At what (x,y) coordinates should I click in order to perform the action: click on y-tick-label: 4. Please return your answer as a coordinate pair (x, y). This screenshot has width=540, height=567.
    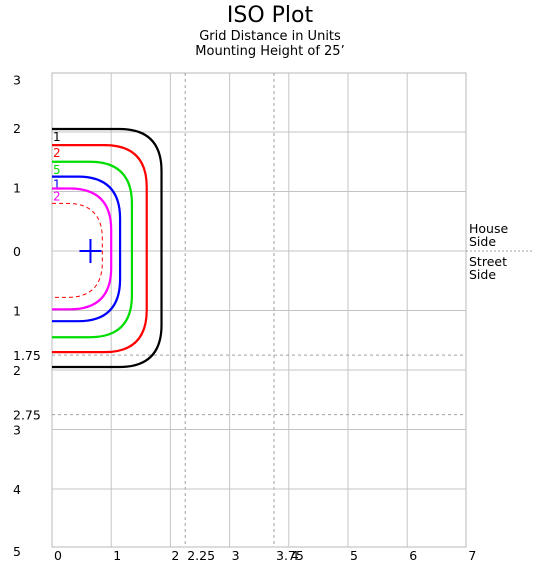
    Looking at the image, I should click on (17, 489).